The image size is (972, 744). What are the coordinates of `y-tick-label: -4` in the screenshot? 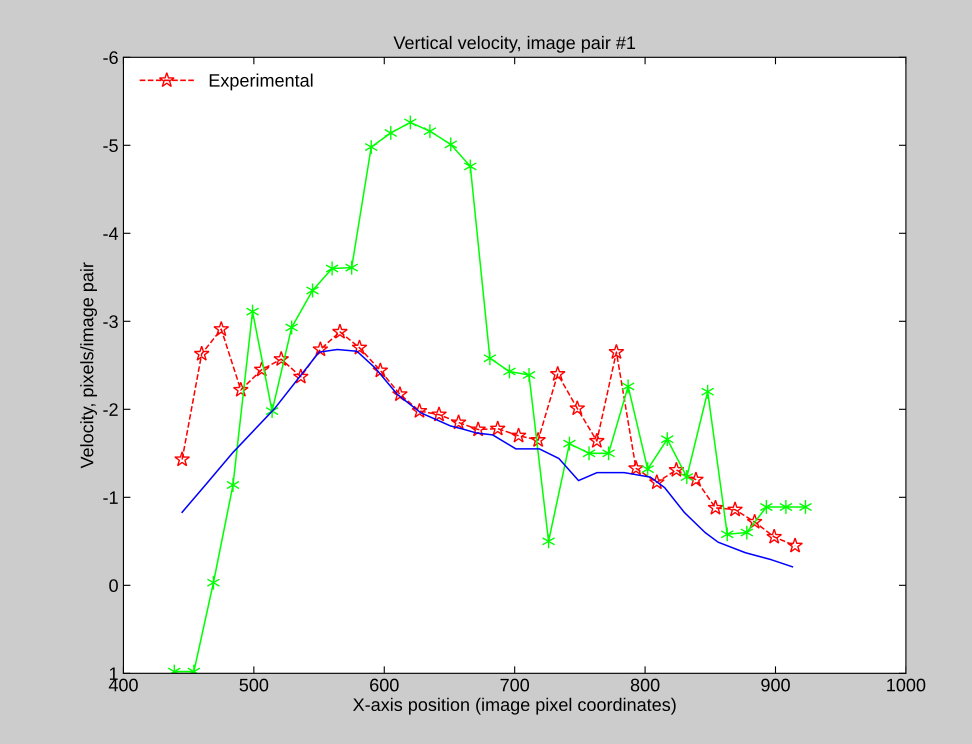 It's located at (110, 233).